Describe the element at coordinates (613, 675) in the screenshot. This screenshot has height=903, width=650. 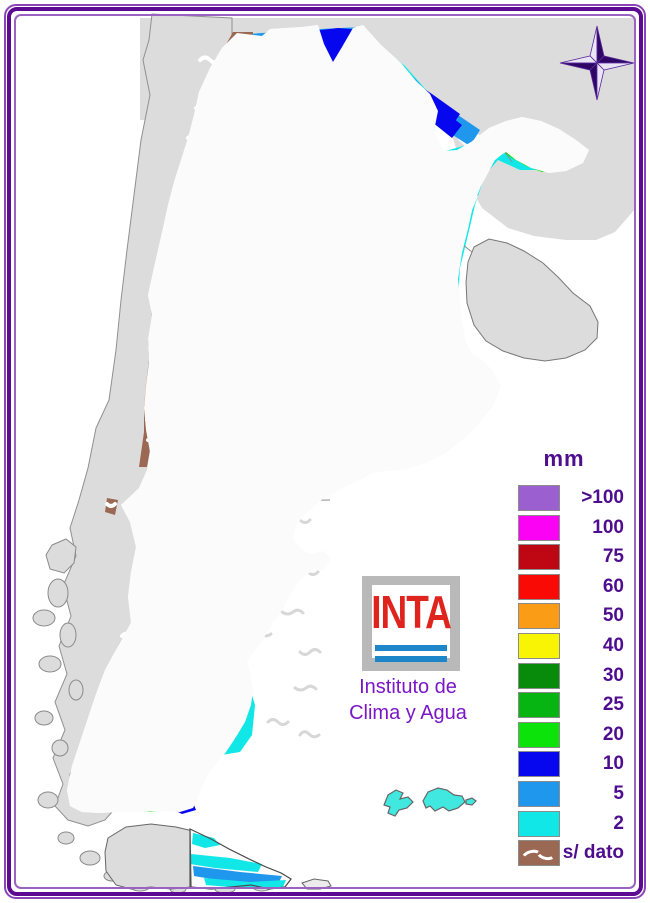
I see `legend-label: 30` at that location.